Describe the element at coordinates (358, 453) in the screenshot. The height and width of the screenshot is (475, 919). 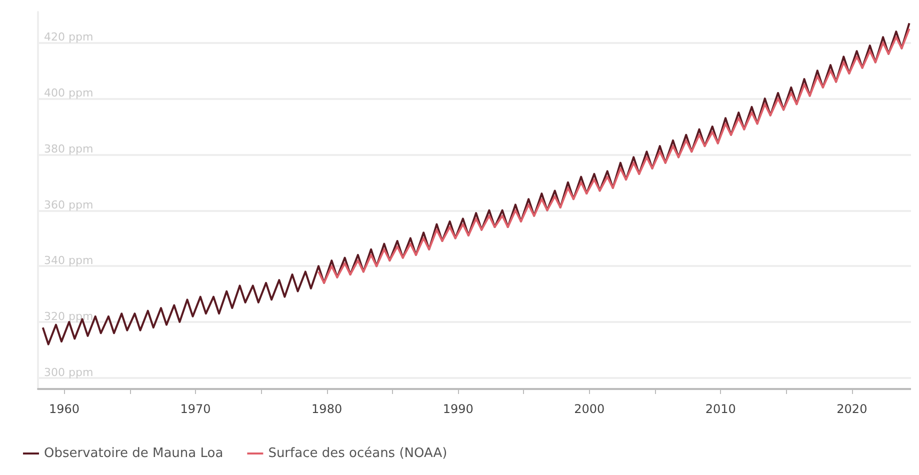
I see `legend-label: Surface des océans (NOAA)` at that location.